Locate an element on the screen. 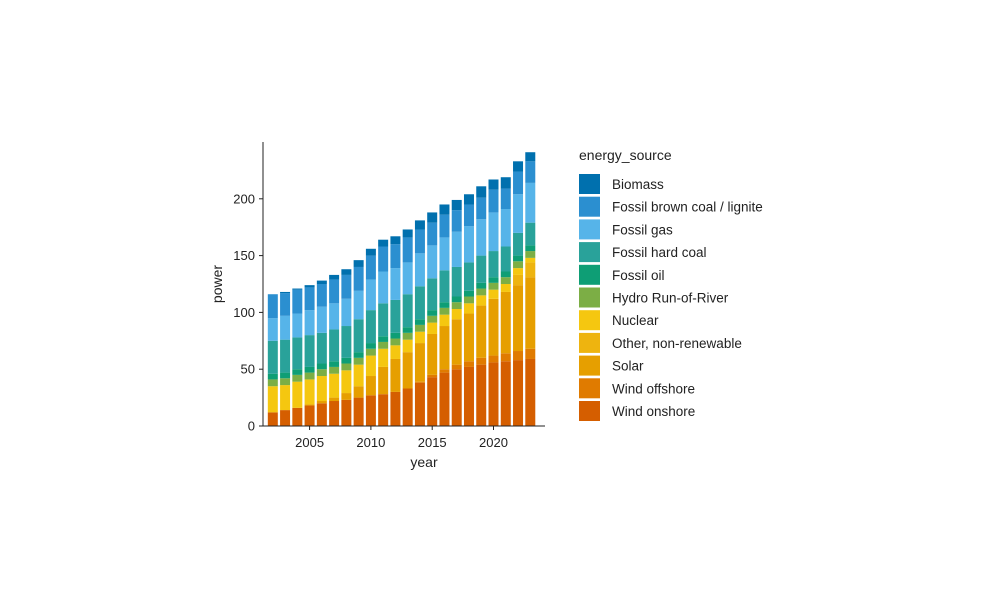  legend-label: Fossil brown coal / lignite is located at coordinates (687, 207).